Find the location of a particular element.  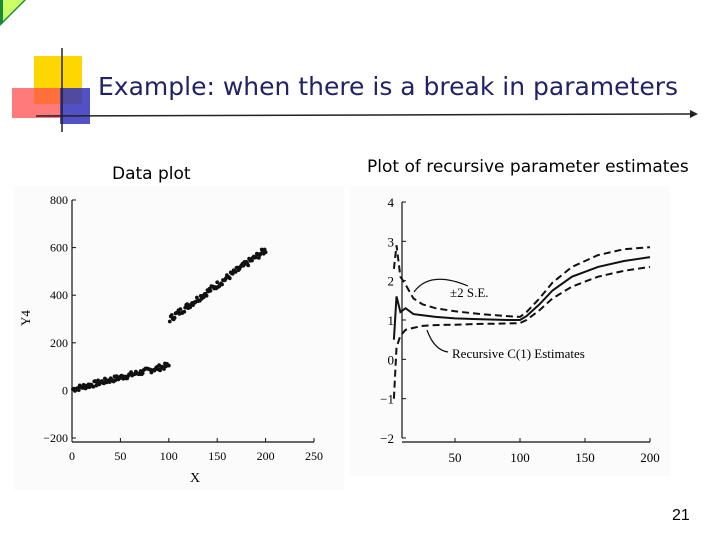

se-pointer-line is located at coordinates (441, 285).